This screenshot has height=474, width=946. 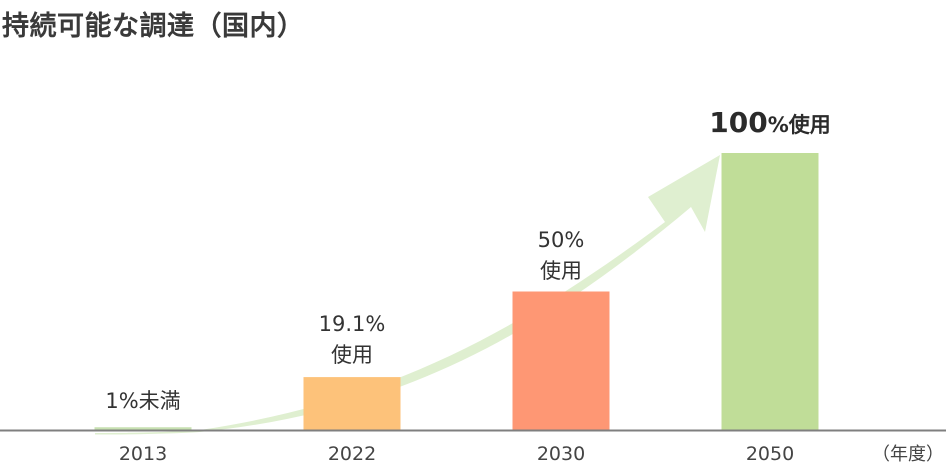 I want to click on data-label: 19.1%, so click(x=352, y=324).